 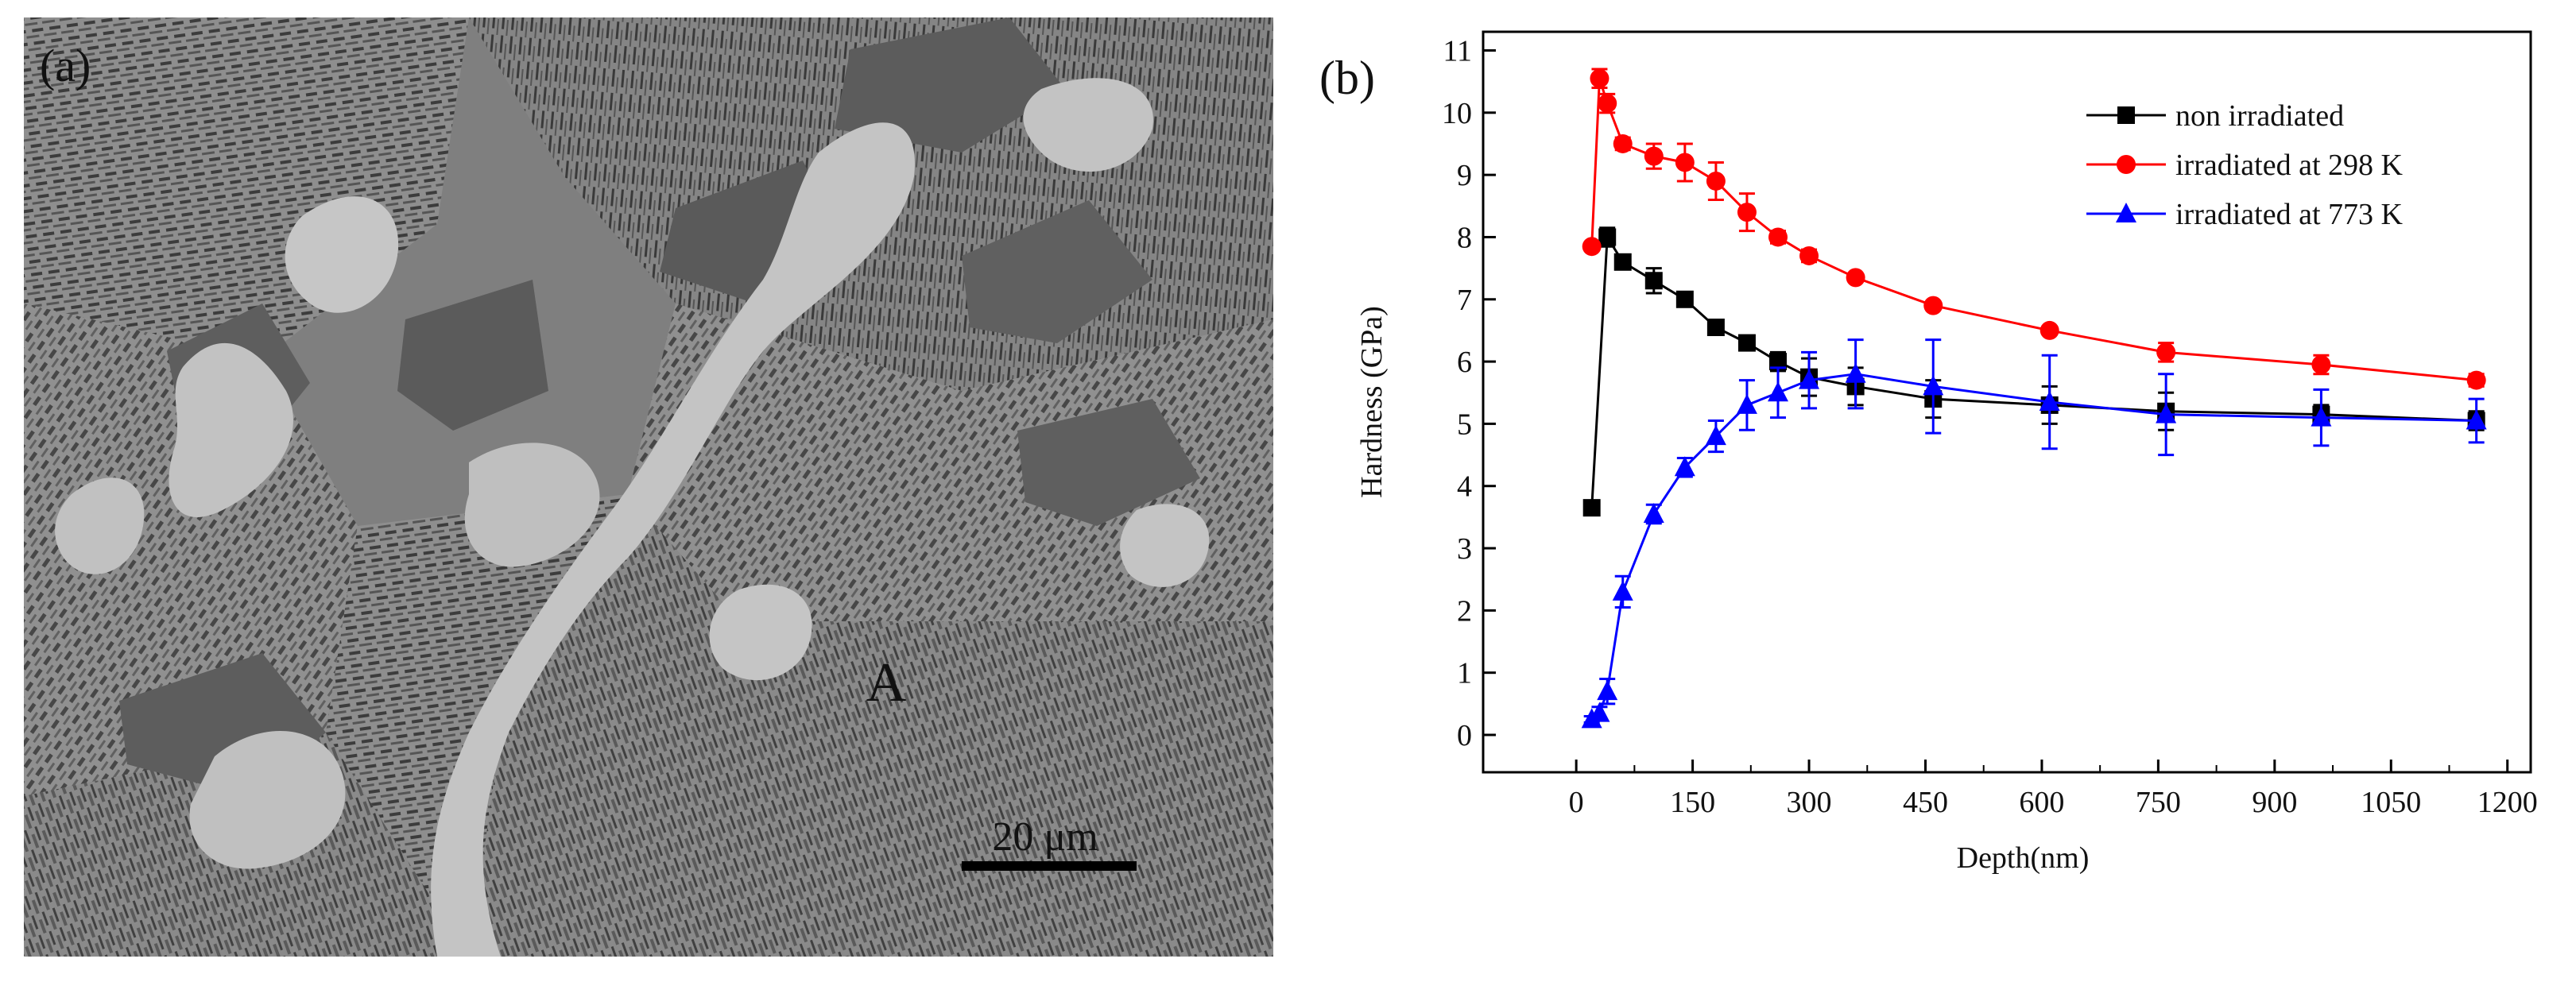 I want to click on x-tick-label: 150, so click(x=1692, y=803).